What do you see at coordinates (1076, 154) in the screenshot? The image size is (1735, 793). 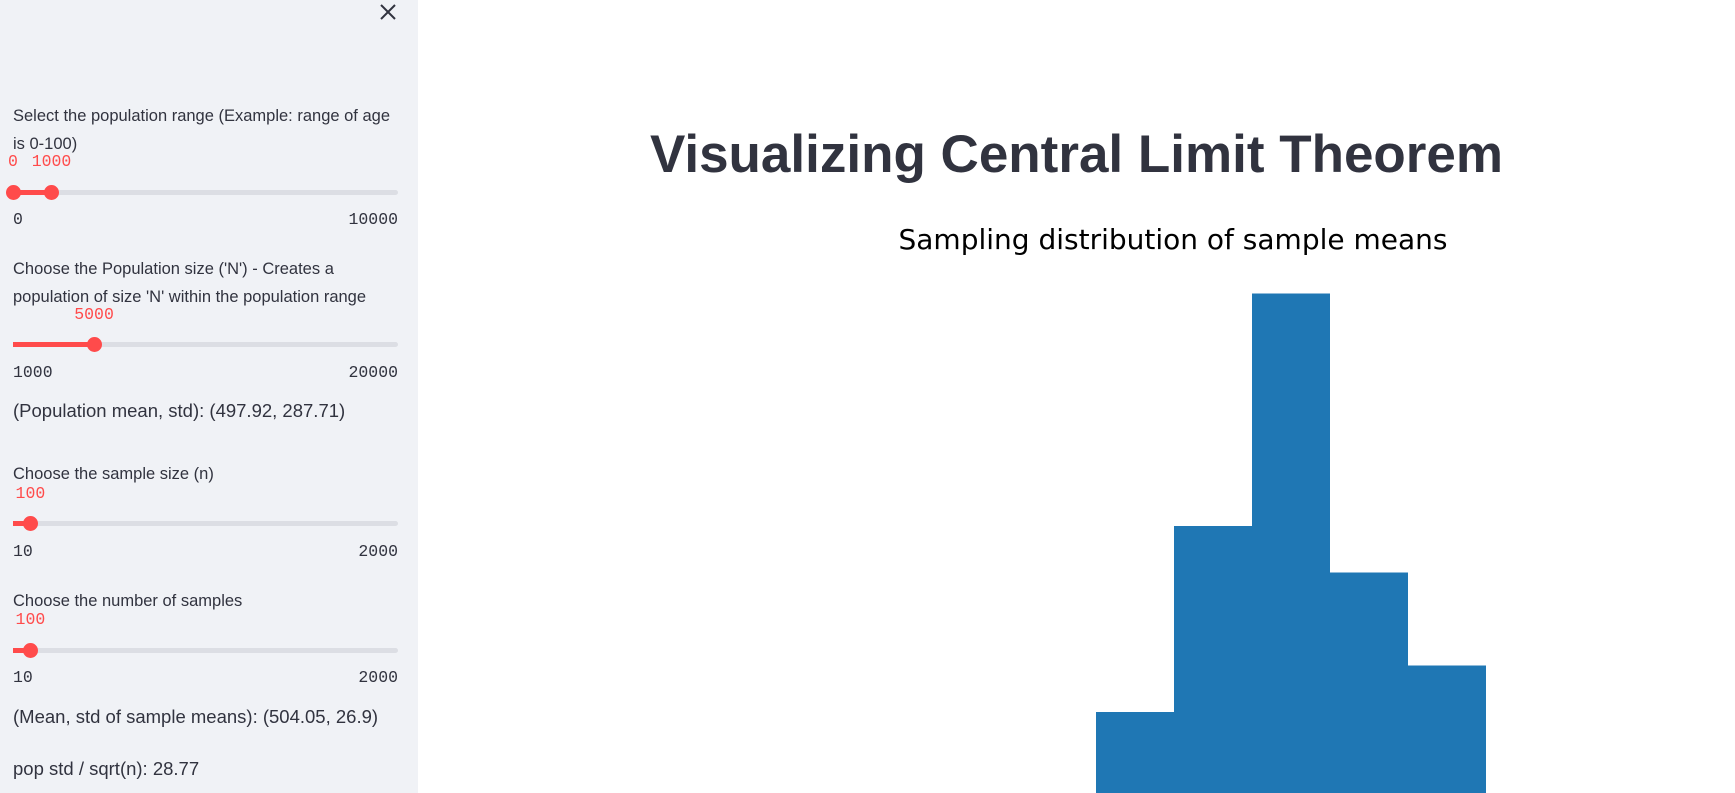 I see `page-title: Visualizing Central Limit Theorem` at bounding box center [1076, 154].